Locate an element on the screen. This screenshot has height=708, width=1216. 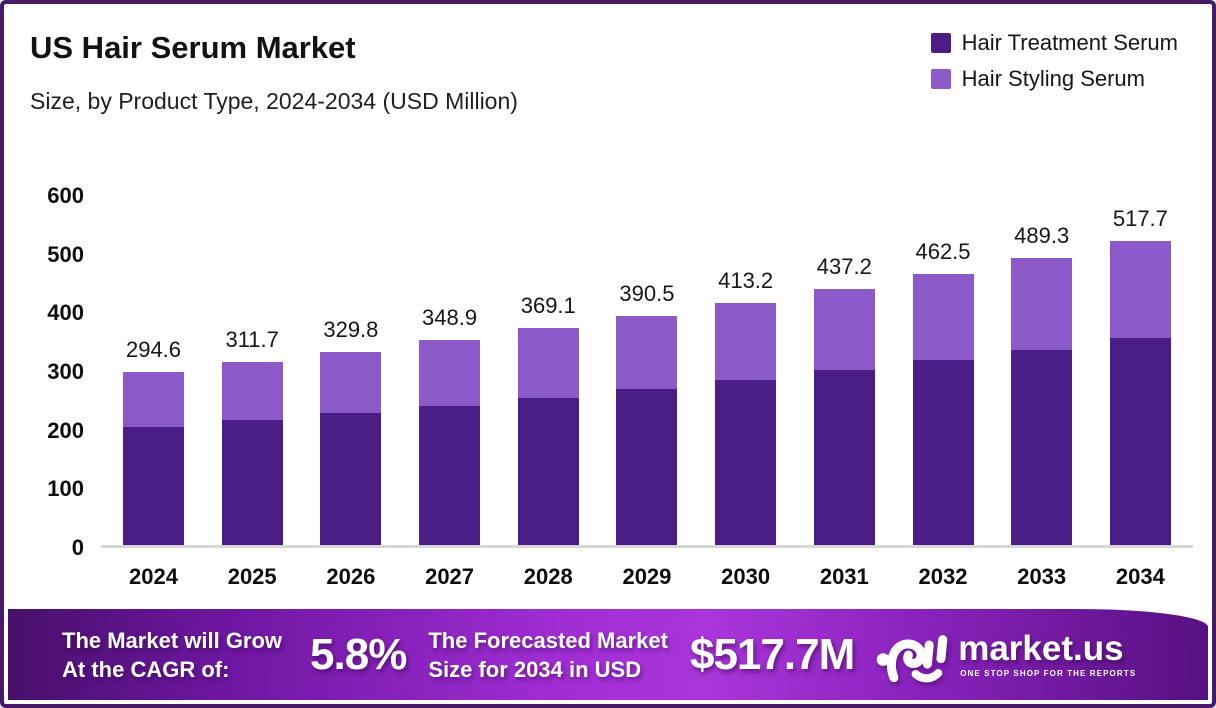
y-tick-label: 200 is located at coordinates (65, 430).